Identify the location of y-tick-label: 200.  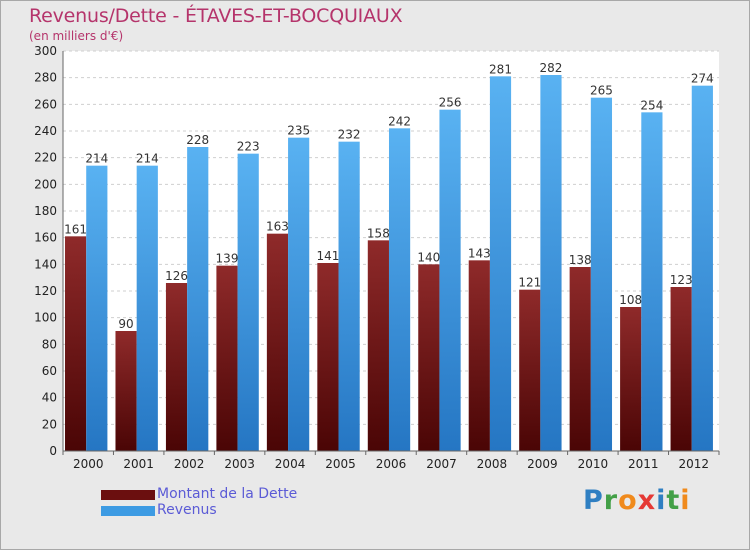
(45, 184).